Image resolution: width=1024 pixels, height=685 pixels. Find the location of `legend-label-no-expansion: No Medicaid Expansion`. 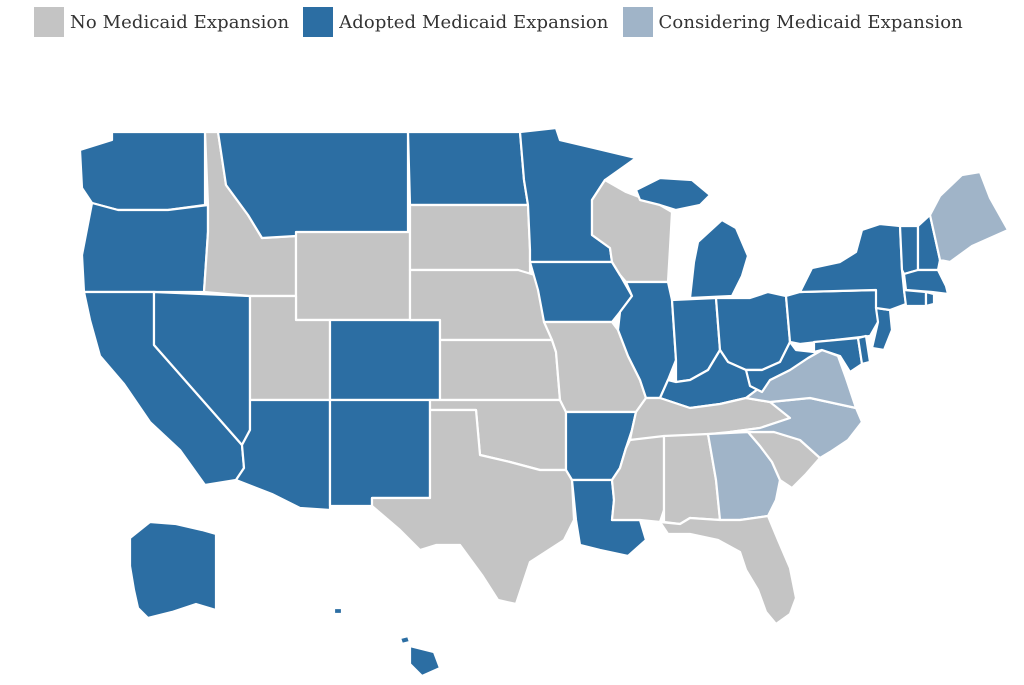

legend-label-no-expansion: No Medicaid Expansion is located at coordinates (180, 22).